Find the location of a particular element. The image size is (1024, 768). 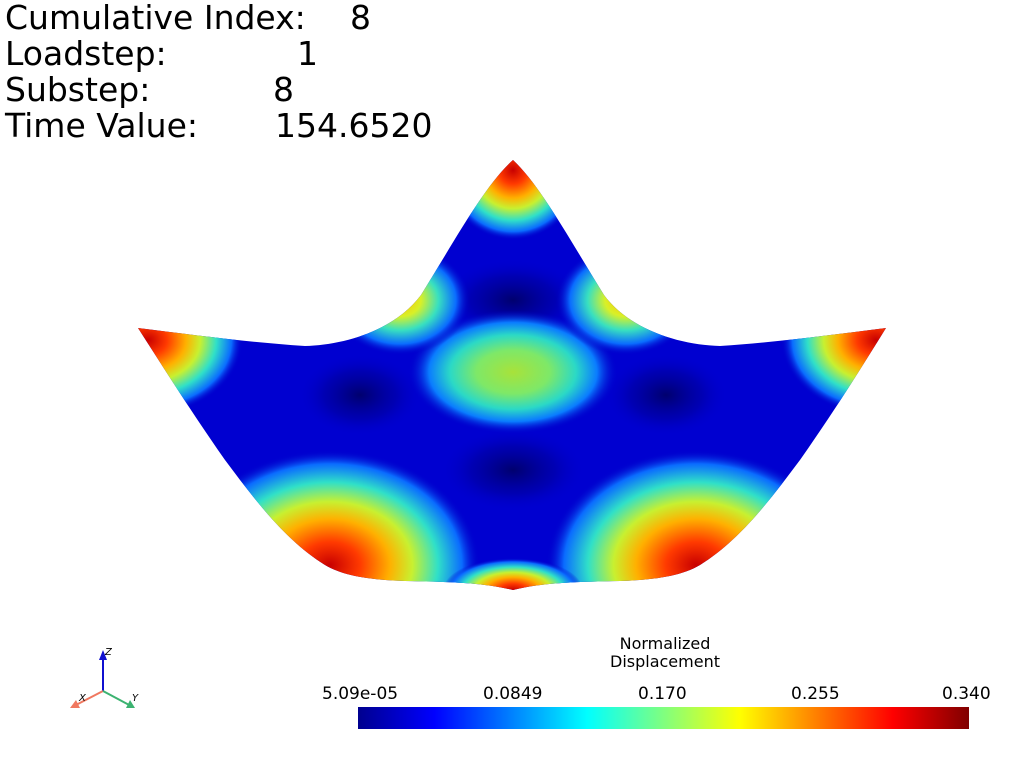

colorbar-tick-label: 0.170 is located at coordinates (662, 694).